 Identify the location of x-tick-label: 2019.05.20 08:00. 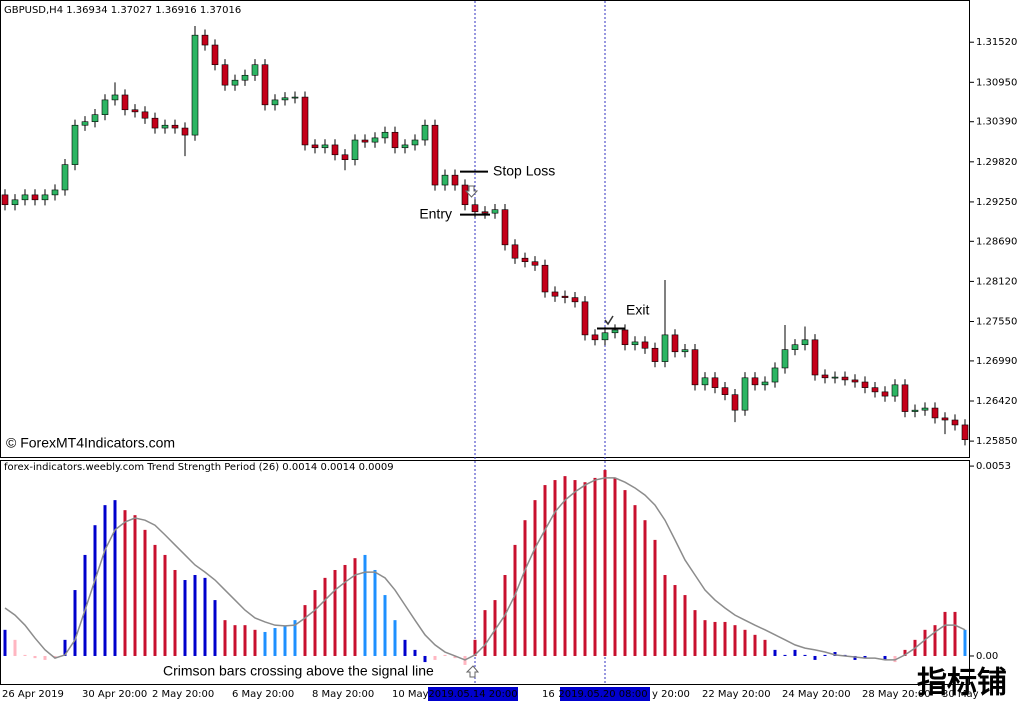
(602, 694).